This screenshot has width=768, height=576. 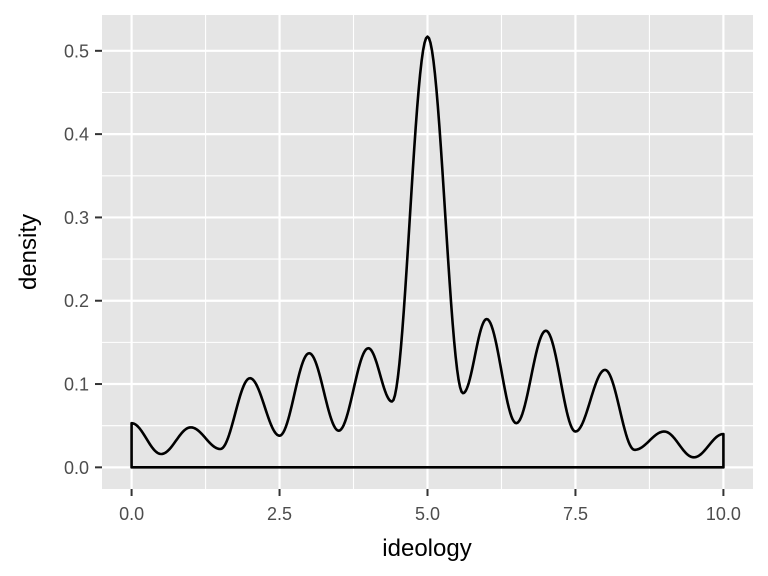 I want to click on y-tick-label: 0.5, so click(x=76, y=51).